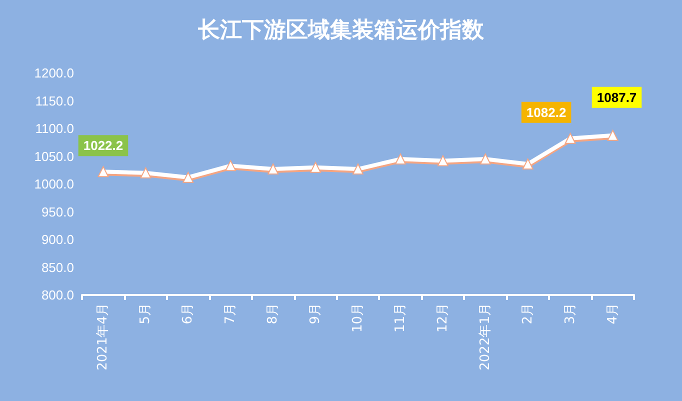 The width and height of the screenshot is (682, 401). What do you see at coordinates (57, 295) in the screenshot?
I see `y-tick-label: 800.0` at bounding box center [57, 295].